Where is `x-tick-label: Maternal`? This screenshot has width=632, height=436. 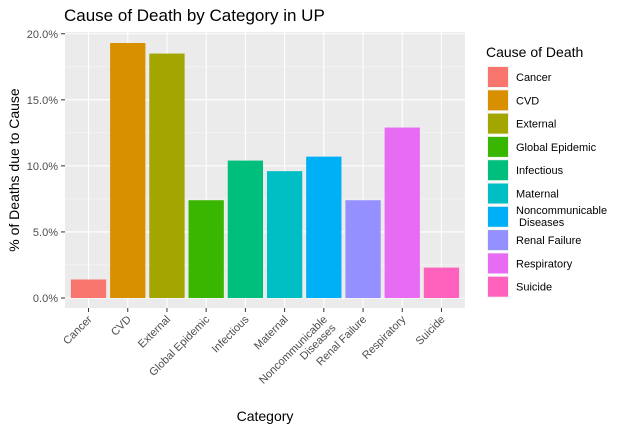
x-tick-label: Maternal is located at coordinates (271, 333).